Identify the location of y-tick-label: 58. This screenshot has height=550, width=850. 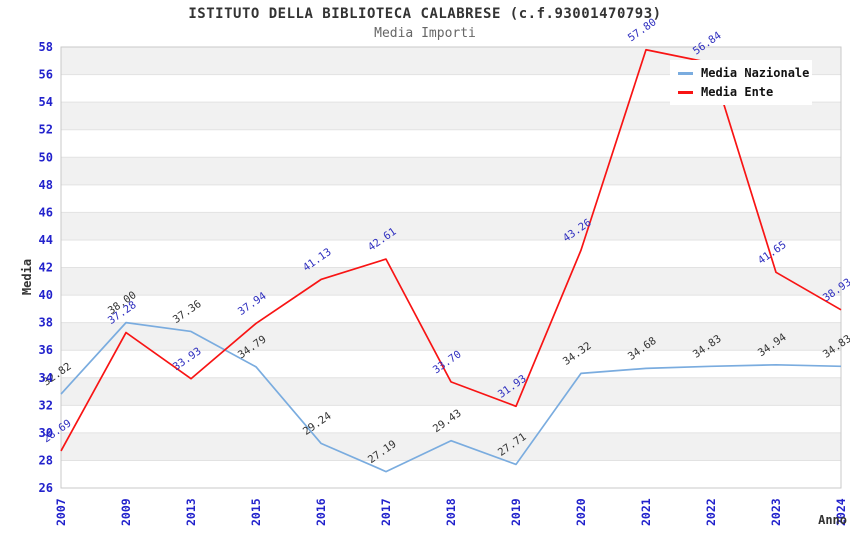
(46, 47).